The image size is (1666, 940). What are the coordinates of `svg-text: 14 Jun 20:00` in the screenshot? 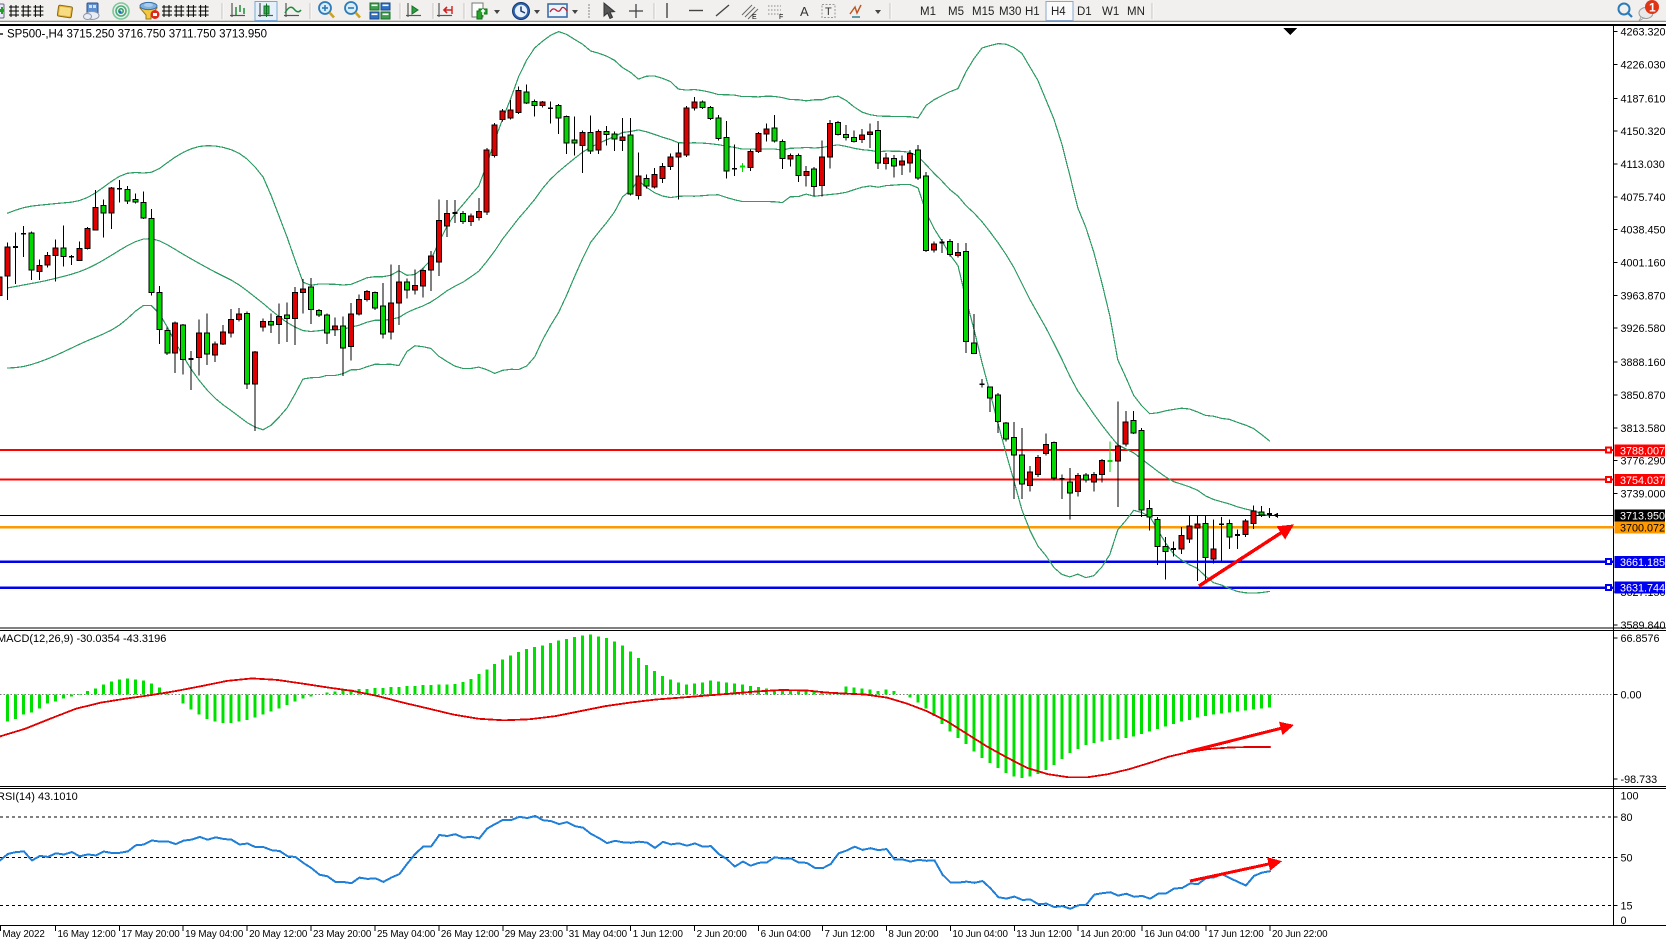 It's located at (1108, 934).